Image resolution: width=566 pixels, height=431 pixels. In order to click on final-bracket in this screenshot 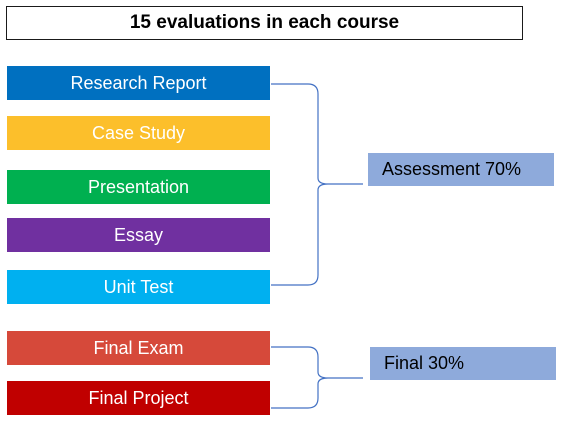, I will do `click(317, 377)`.